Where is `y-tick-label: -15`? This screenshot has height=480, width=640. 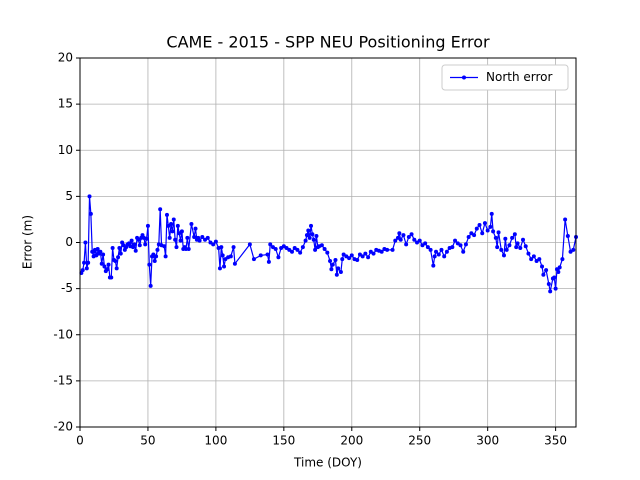 y-tick-label: -15 is located at coordinates (63, 380).